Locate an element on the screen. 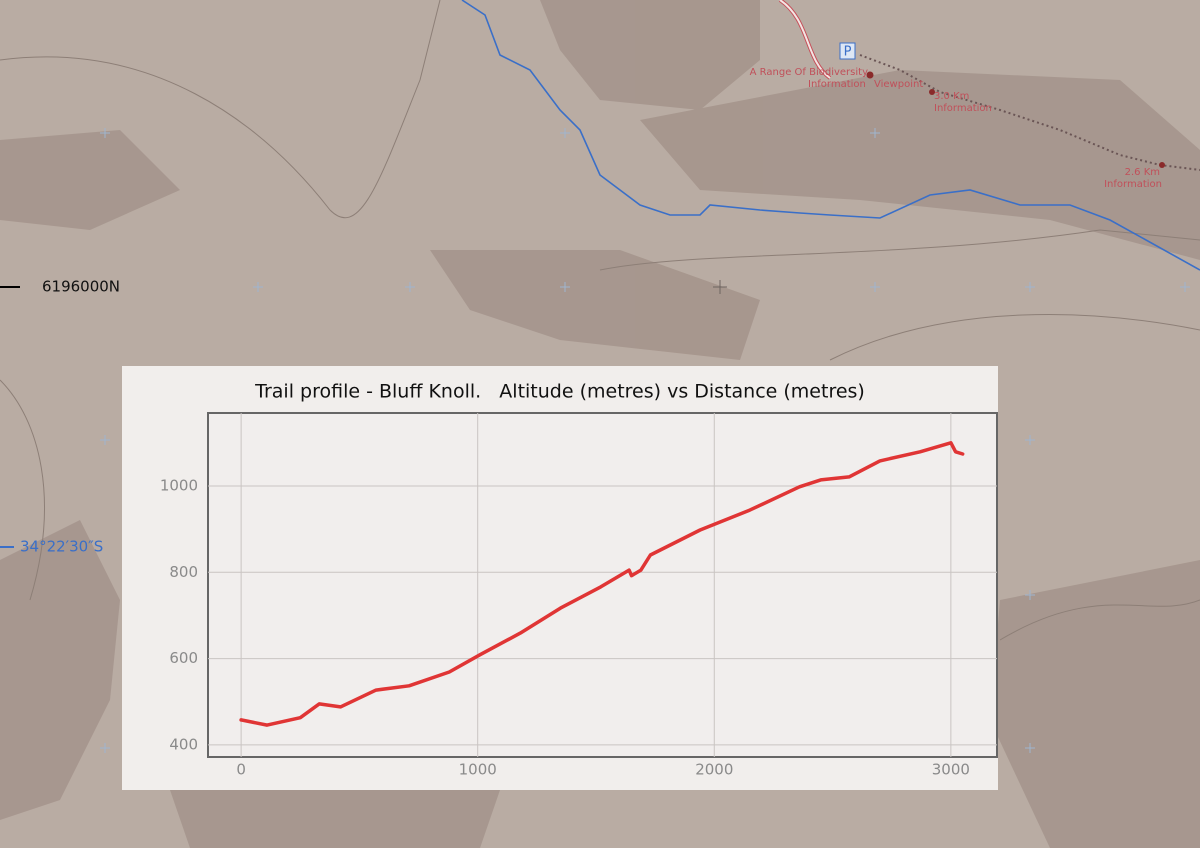  y-tick-label: 400 is located at coordinates (183, 744).